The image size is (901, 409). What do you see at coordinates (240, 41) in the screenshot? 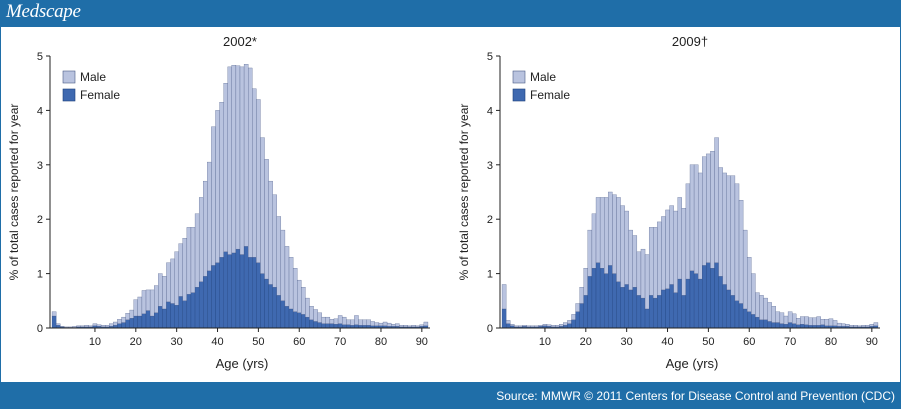
I see `chart-title: 2002*` at bounding box center [240, 41].